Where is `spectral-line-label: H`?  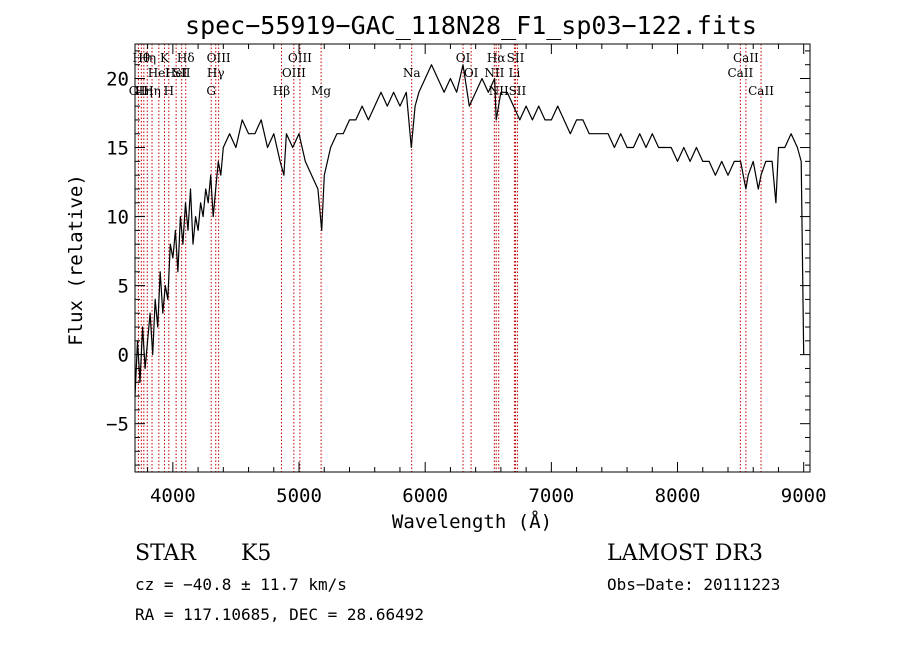
spectral-line-label: H is located at coordinates (169, 91).